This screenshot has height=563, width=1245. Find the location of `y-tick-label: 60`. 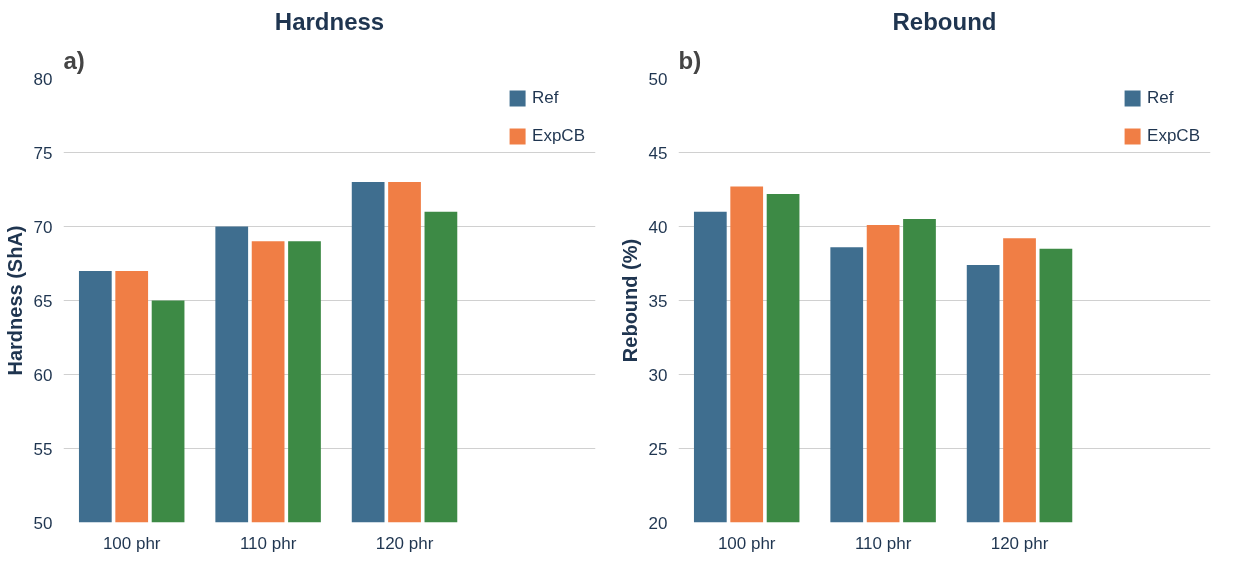

y-tick-label: 60 is located at coordinates (43, 375).